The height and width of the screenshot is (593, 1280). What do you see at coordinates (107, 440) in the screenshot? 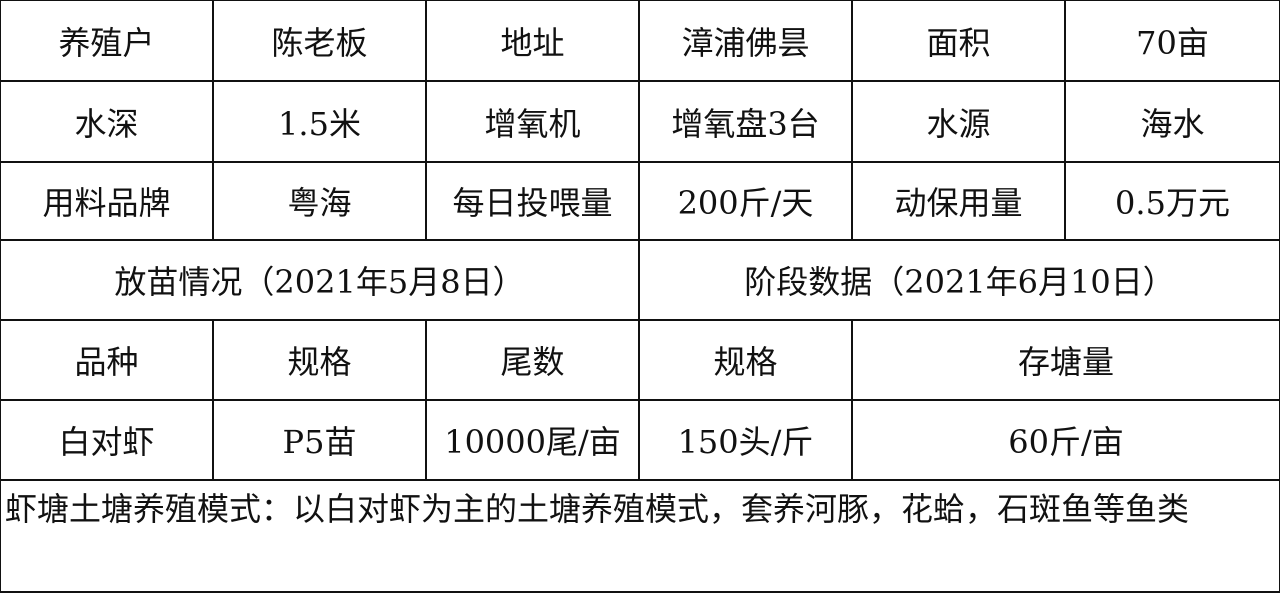
I see `value-cell: 白对虾` at bounding box center [107, 440].